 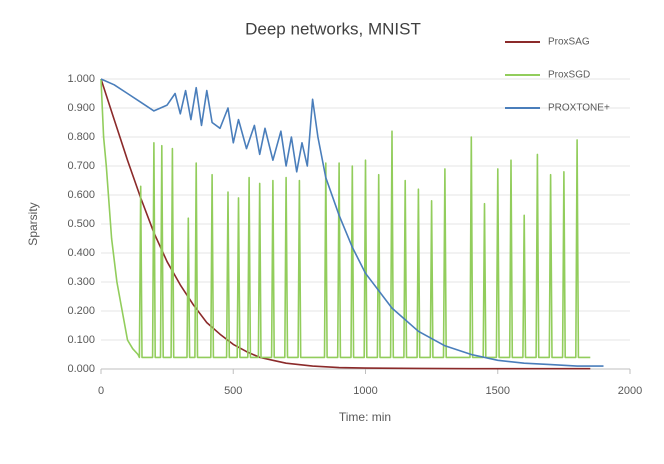 What do you see at coordinates (81, 79) in the screenshot?
I see `y-tick-label: 1.000` at bounding box center [81, 79].